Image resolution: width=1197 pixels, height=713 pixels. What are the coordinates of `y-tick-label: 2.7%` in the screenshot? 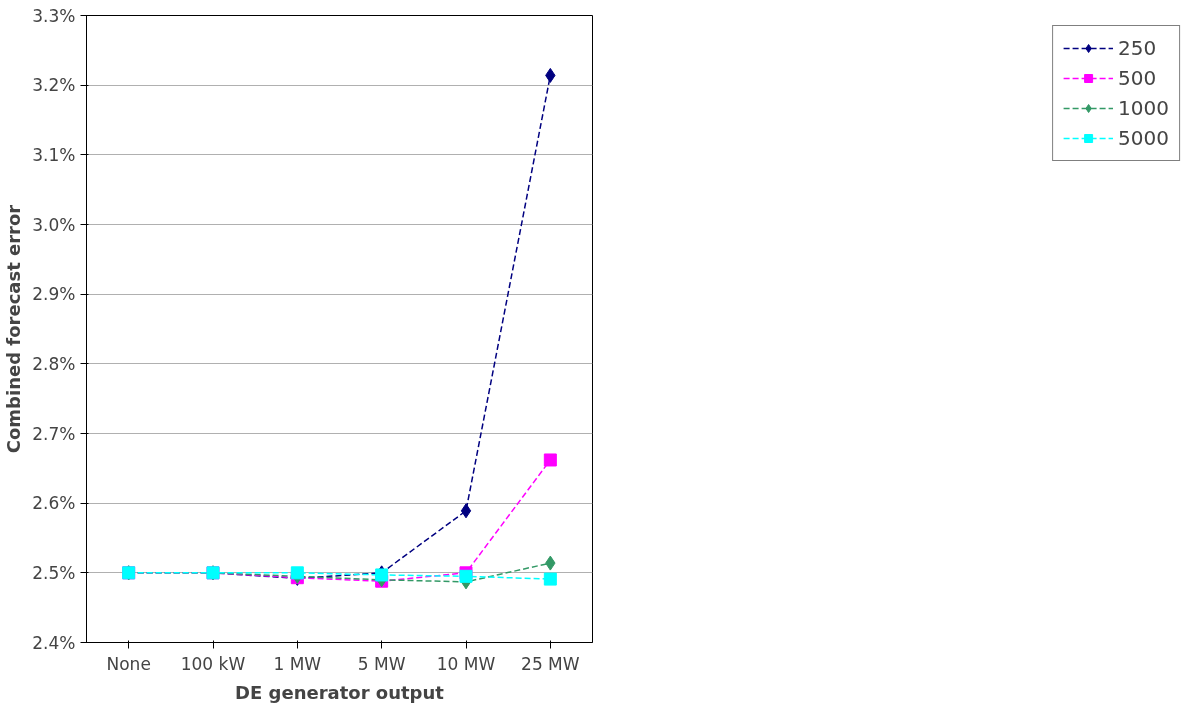 It's located at (54, 433).